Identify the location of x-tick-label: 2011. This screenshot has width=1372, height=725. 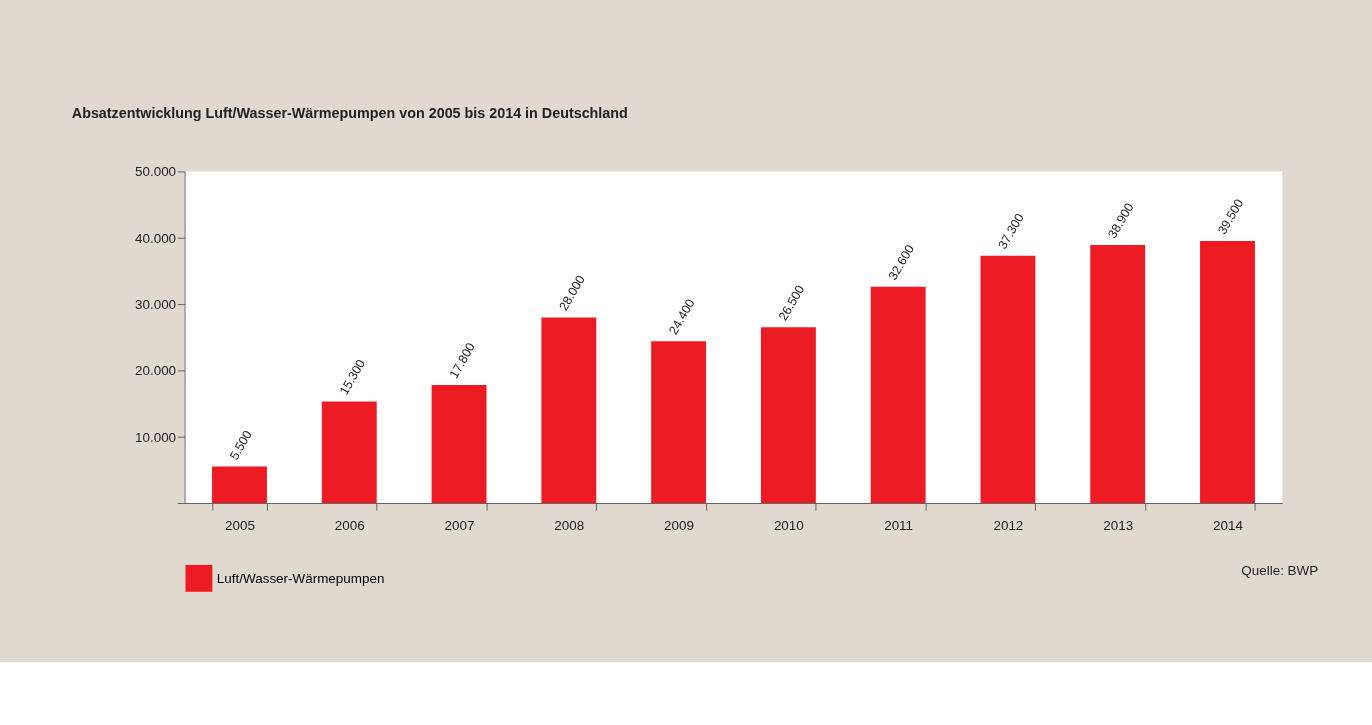
(899, 526).